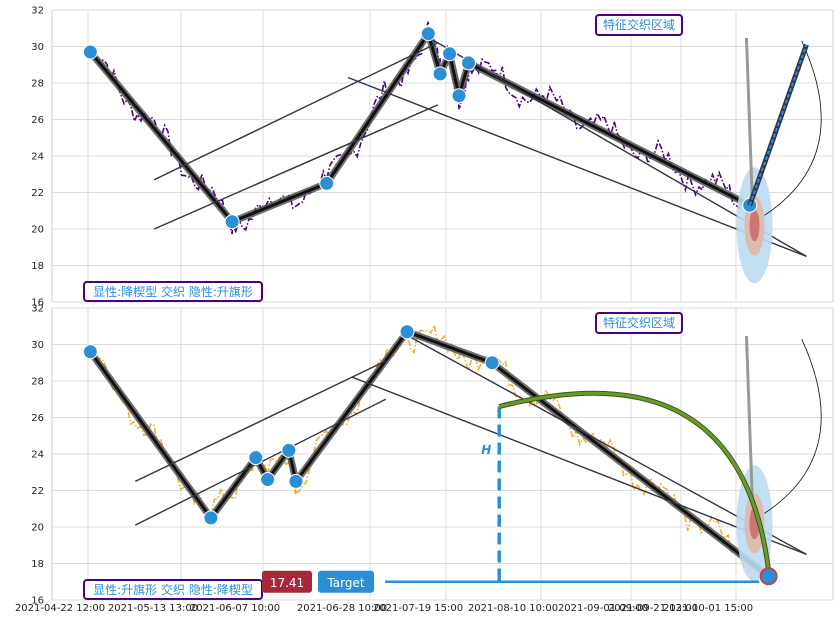 This screenshot has width=839, height=620. I want to click on target-arrow, so click(778, 125).